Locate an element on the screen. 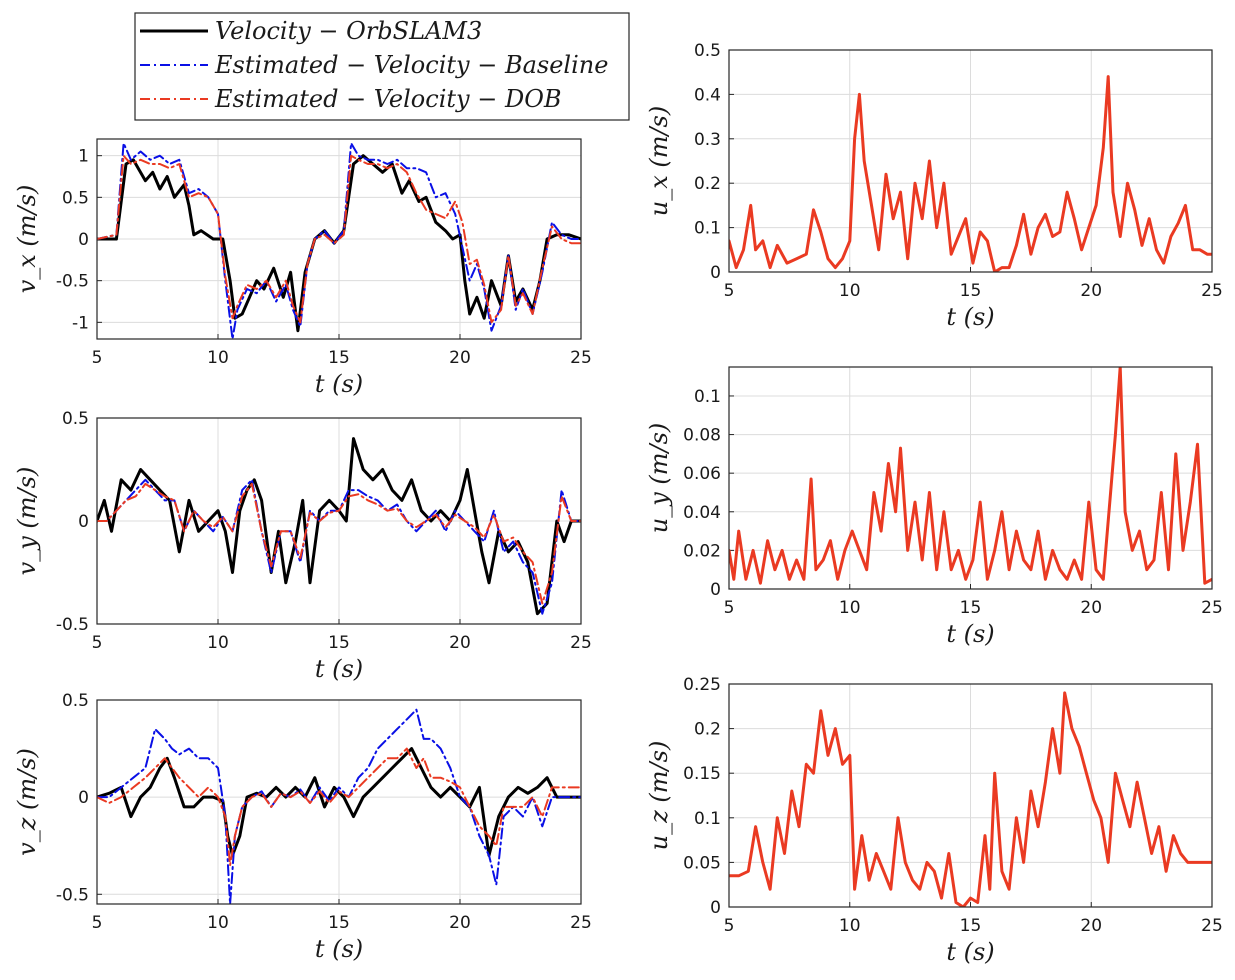 The height and width of the screenshot is (980, 1235). vz-ytick-label: 0.5 is located at coordinates (75, 701).